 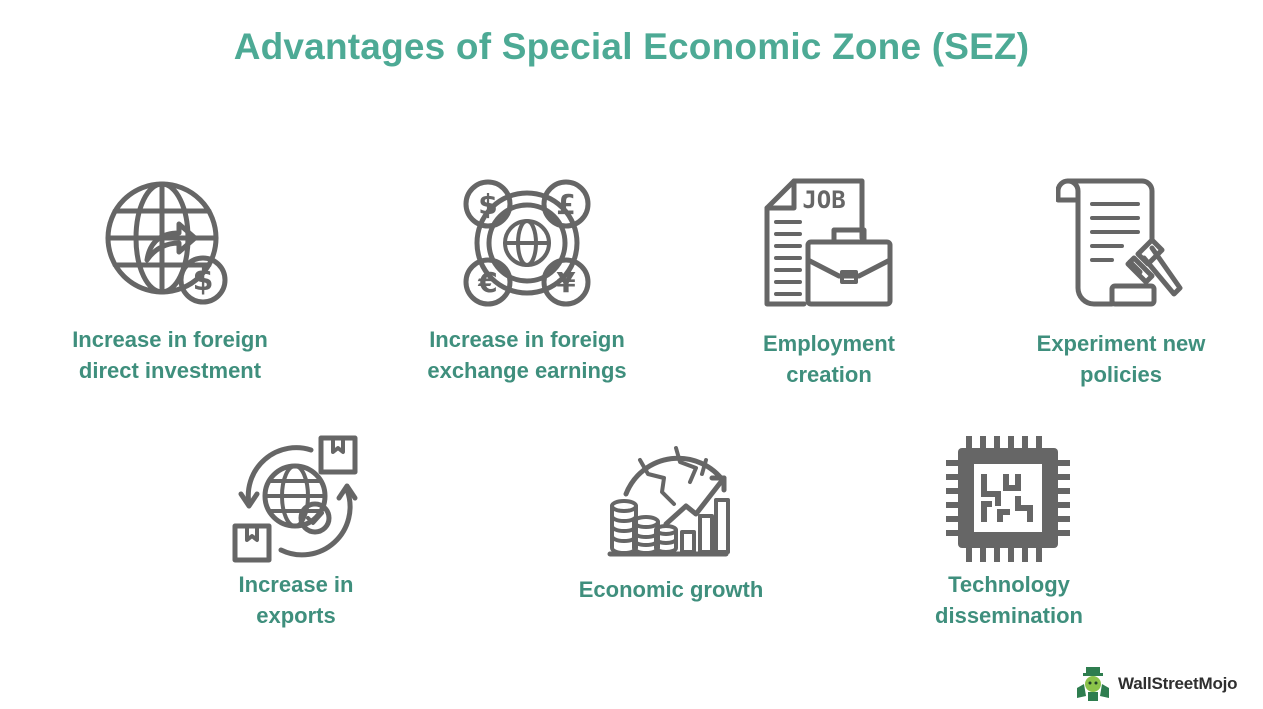 What do you see at coordinates (823, 200) in the screenshot?
I see `svg-text: JOB` at bounding box center [823, 200].